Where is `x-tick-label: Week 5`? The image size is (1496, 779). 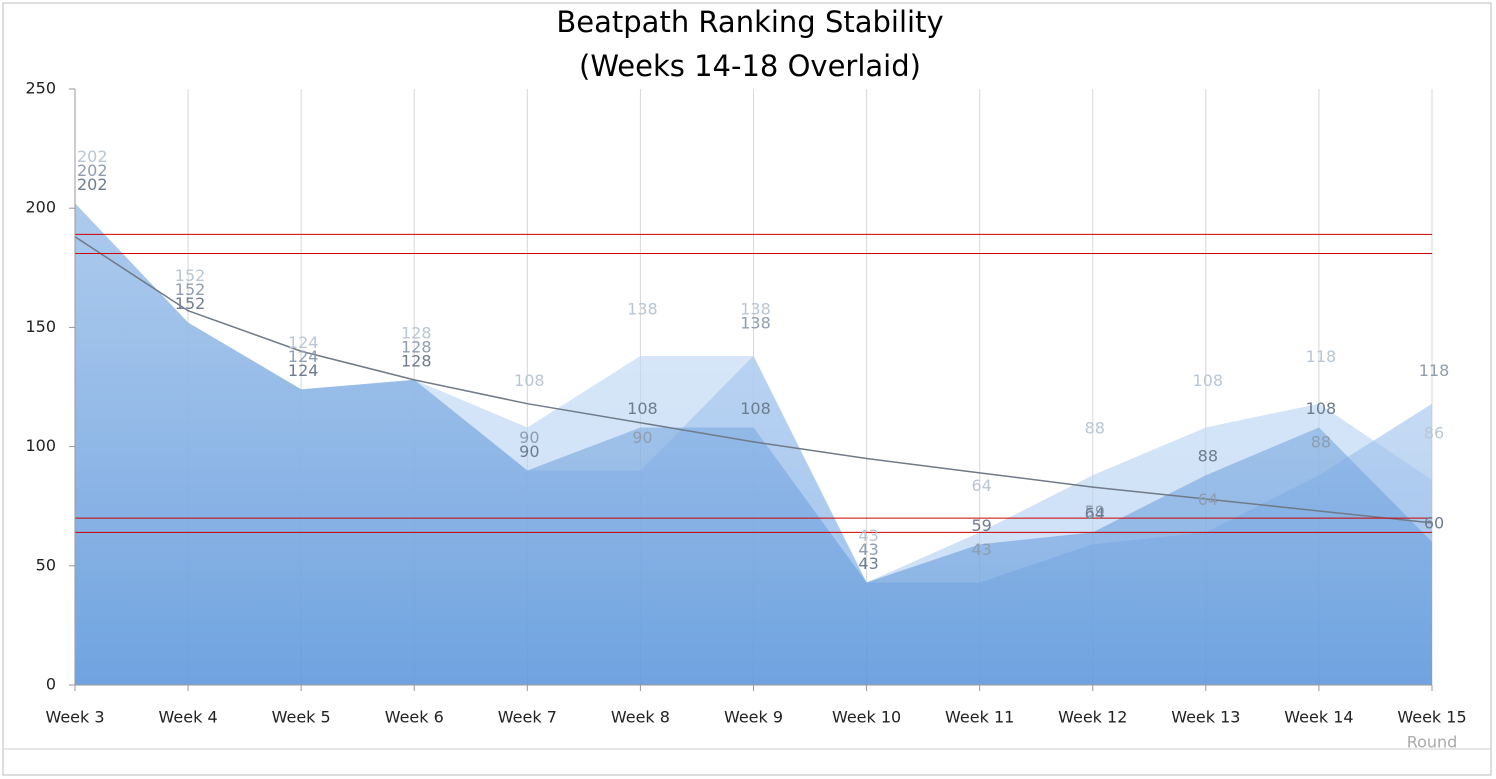 x-tick-label: Week 5 is located at coordinates (301, 717).